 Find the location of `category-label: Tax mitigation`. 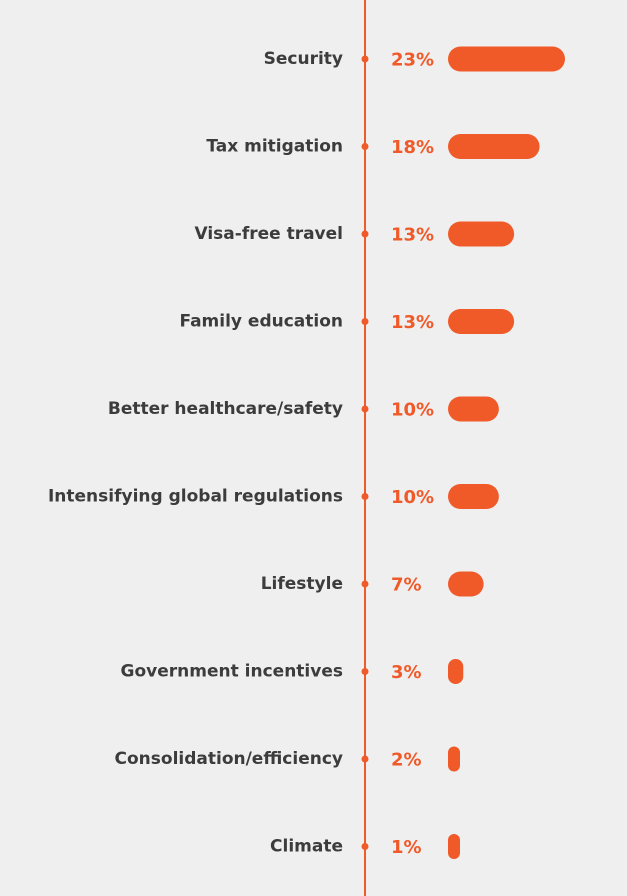

category-label: Tax mitigation is located at coordinates (274, 147).